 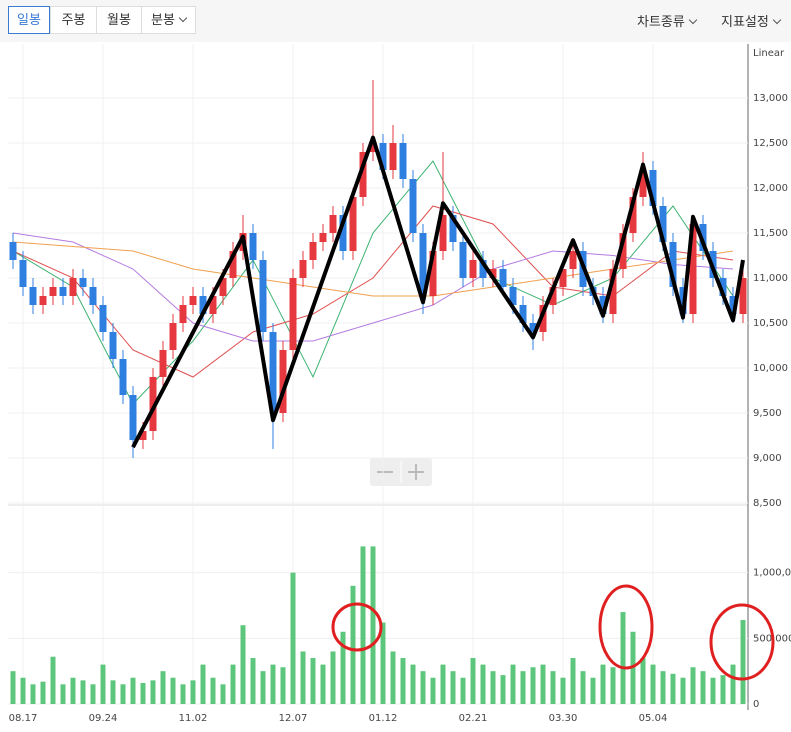 What do you see at coordinates (23, 718) in the screenshot?
I see `x-tick-label: 08.17` at bounding box center [23, 718].